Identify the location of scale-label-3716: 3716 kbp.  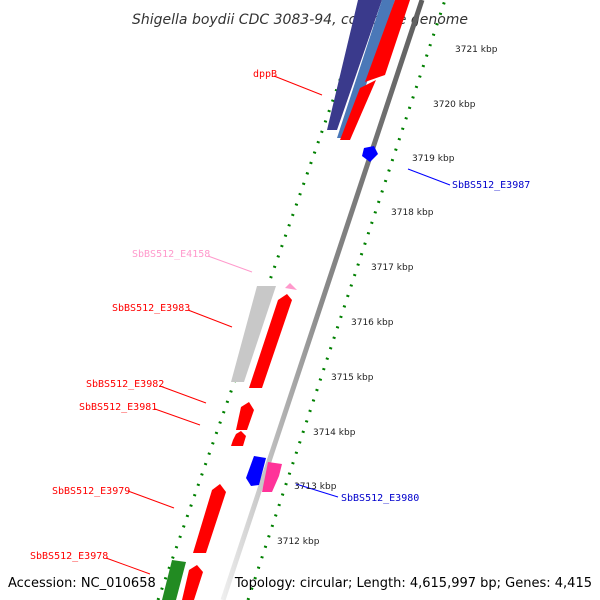
(372, 323).